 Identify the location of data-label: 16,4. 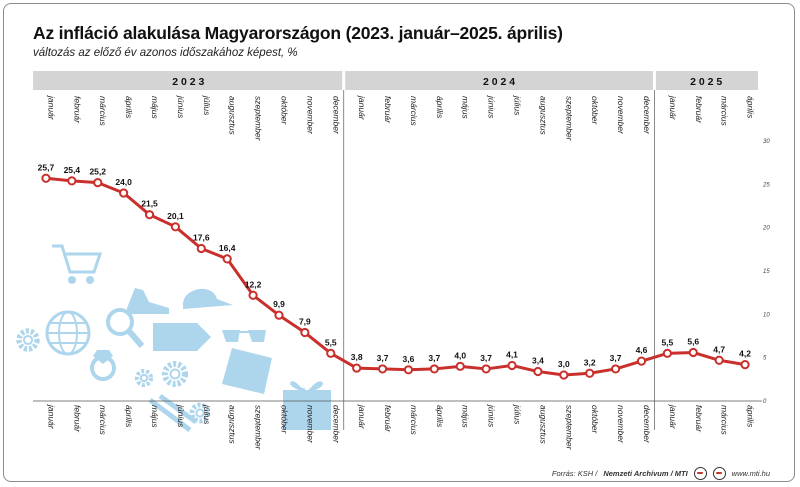
(227, 248).